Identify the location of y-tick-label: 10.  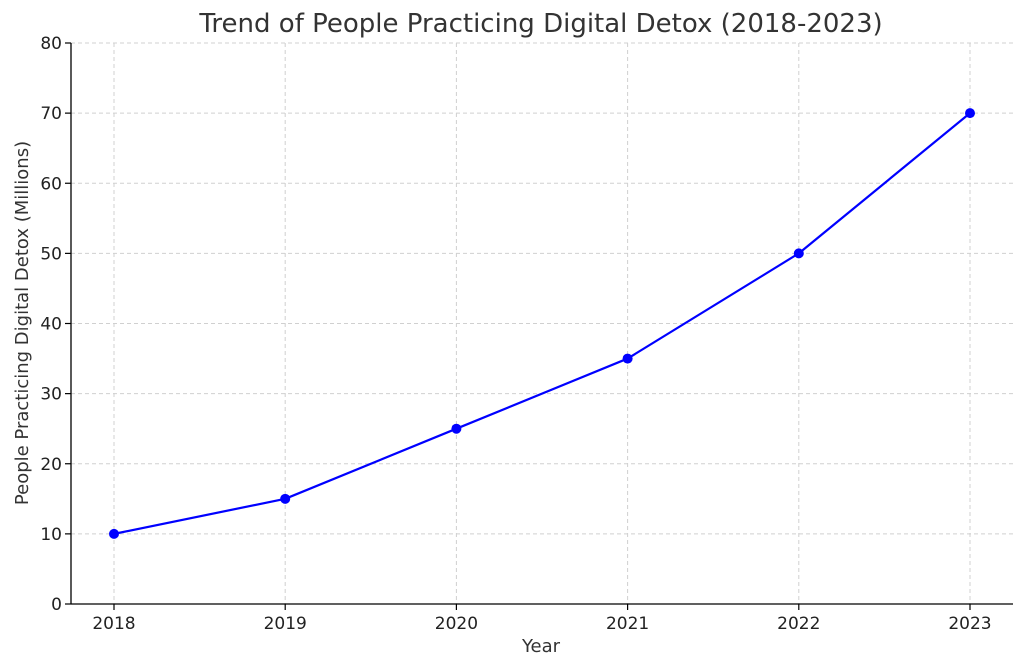
(51, 535).